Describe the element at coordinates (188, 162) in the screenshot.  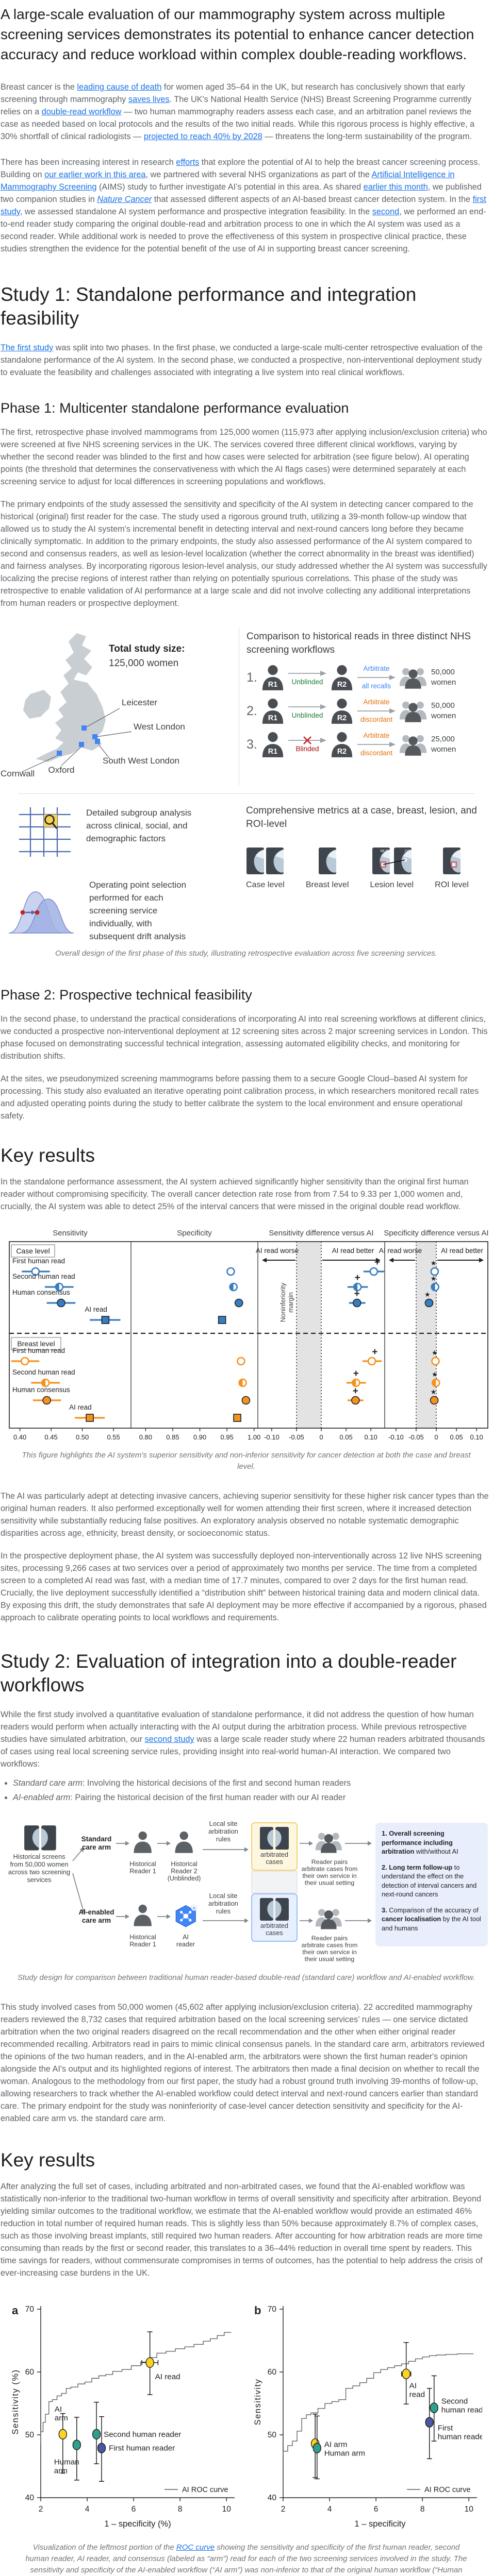
I see `inline-link: efforts` at that location.